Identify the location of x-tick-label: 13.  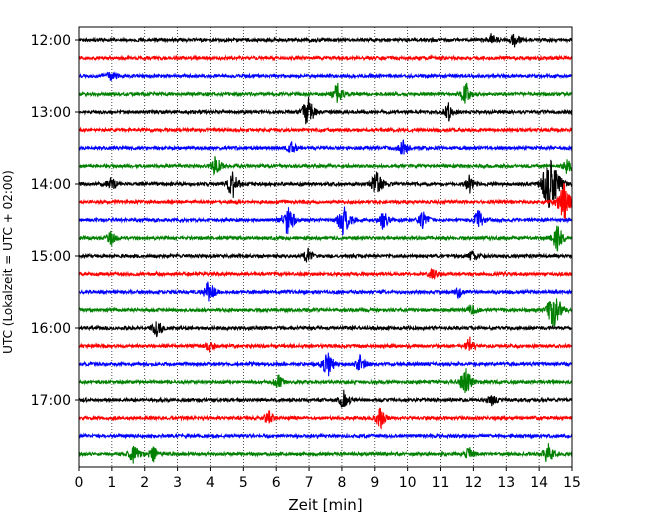
(506, 483).